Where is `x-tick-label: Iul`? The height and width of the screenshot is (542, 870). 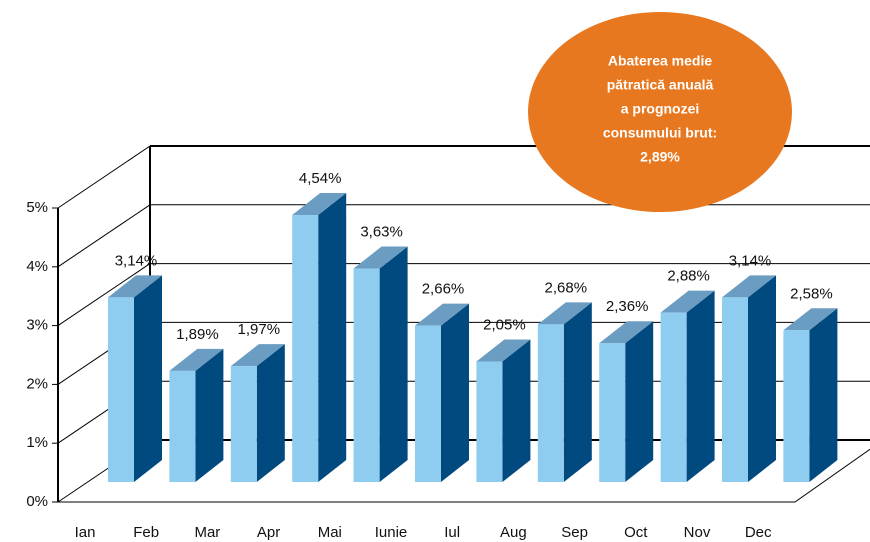
x-tick-label: Iul is located at coordinates (452, 532).